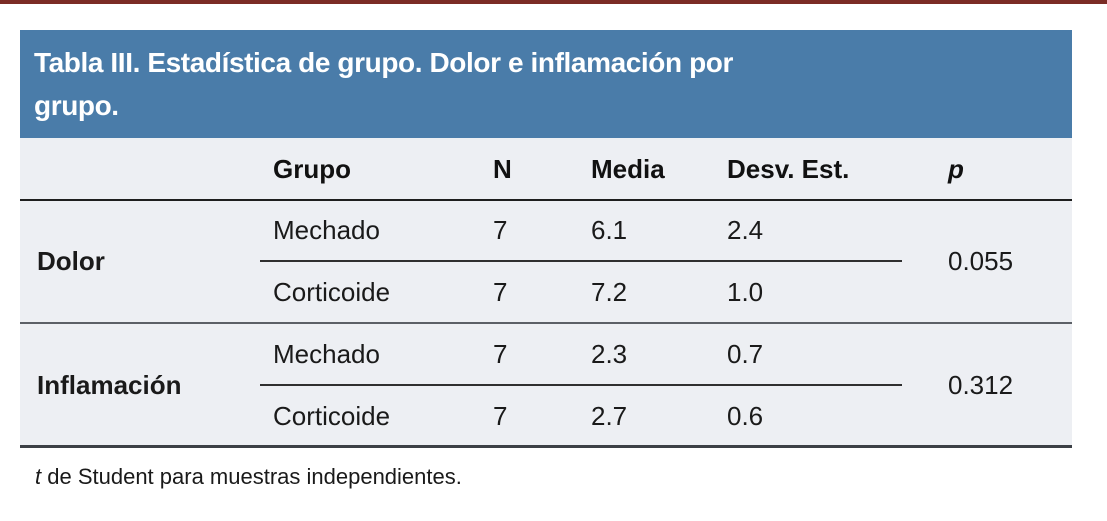  What do you see at coordinates (71, 261) in the screenshot?
I see `row-group-label-dolor: Dolor` at bounding box center [71, 261].